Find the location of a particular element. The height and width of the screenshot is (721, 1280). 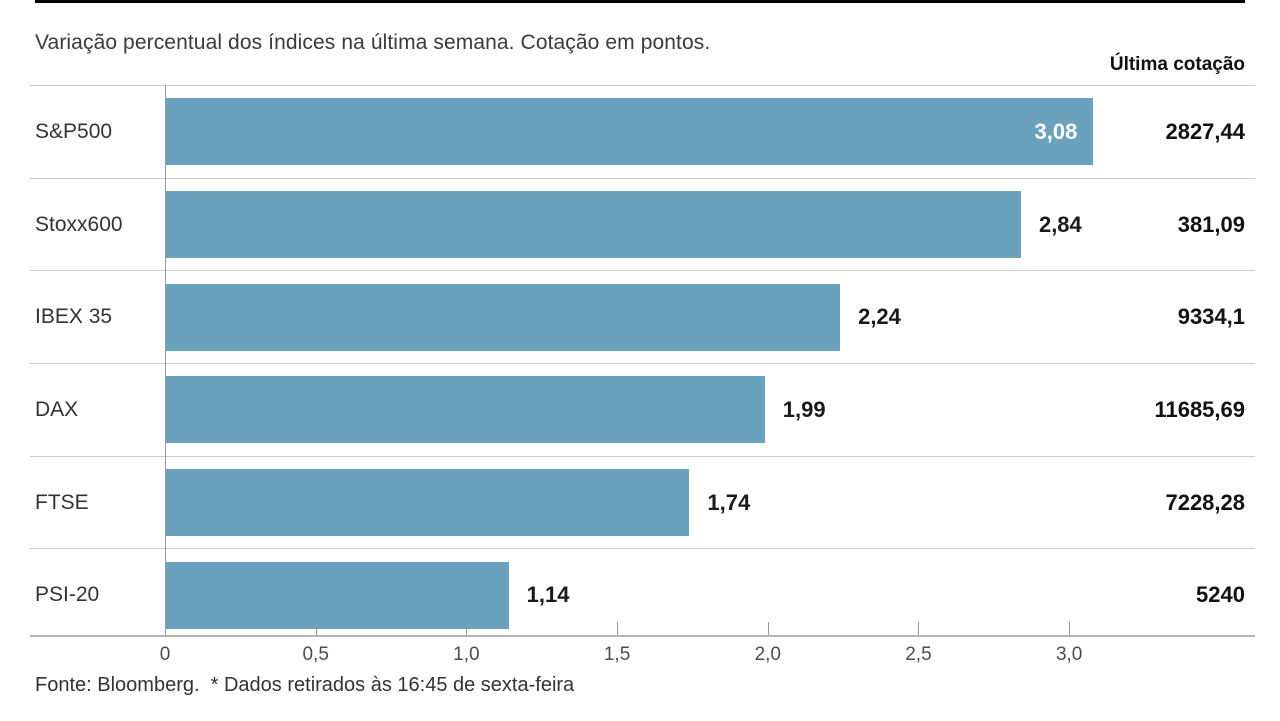

bar-value-label: 1,74 is located at coordinates (729, 502).